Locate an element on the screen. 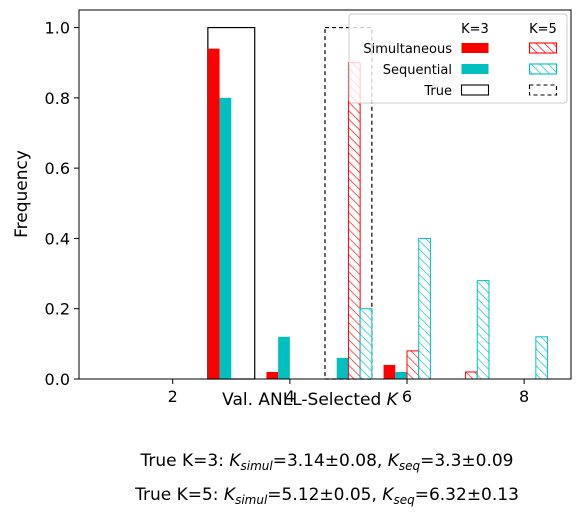 This screenshot has height=520, width=581. legend-col-header: K=3 is located at coordinates (475, 29).